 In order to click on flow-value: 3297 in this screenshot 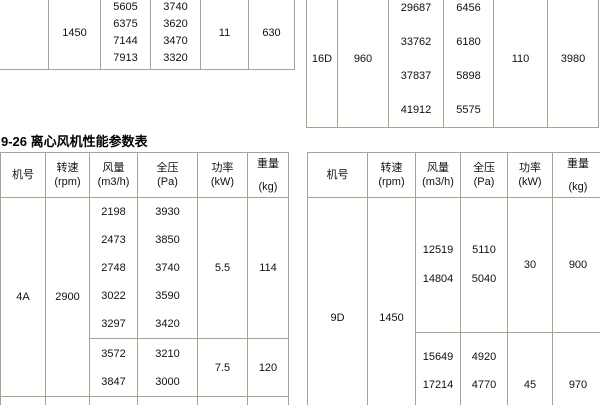, I will do `click(113, 324)`.